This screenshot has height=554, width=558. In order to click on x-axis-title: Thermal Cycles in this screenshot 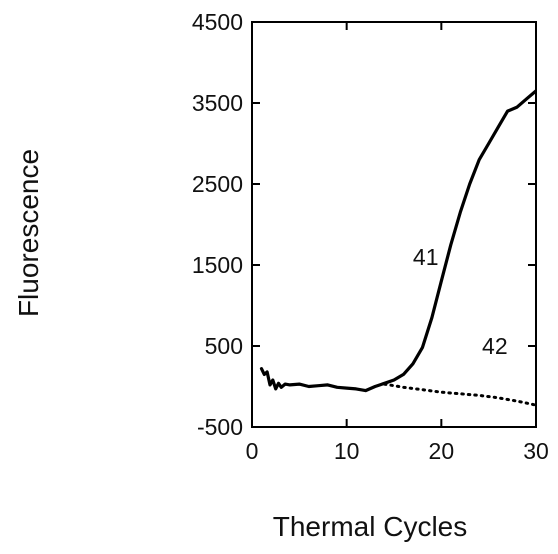, I will do `click(370, 526)`.